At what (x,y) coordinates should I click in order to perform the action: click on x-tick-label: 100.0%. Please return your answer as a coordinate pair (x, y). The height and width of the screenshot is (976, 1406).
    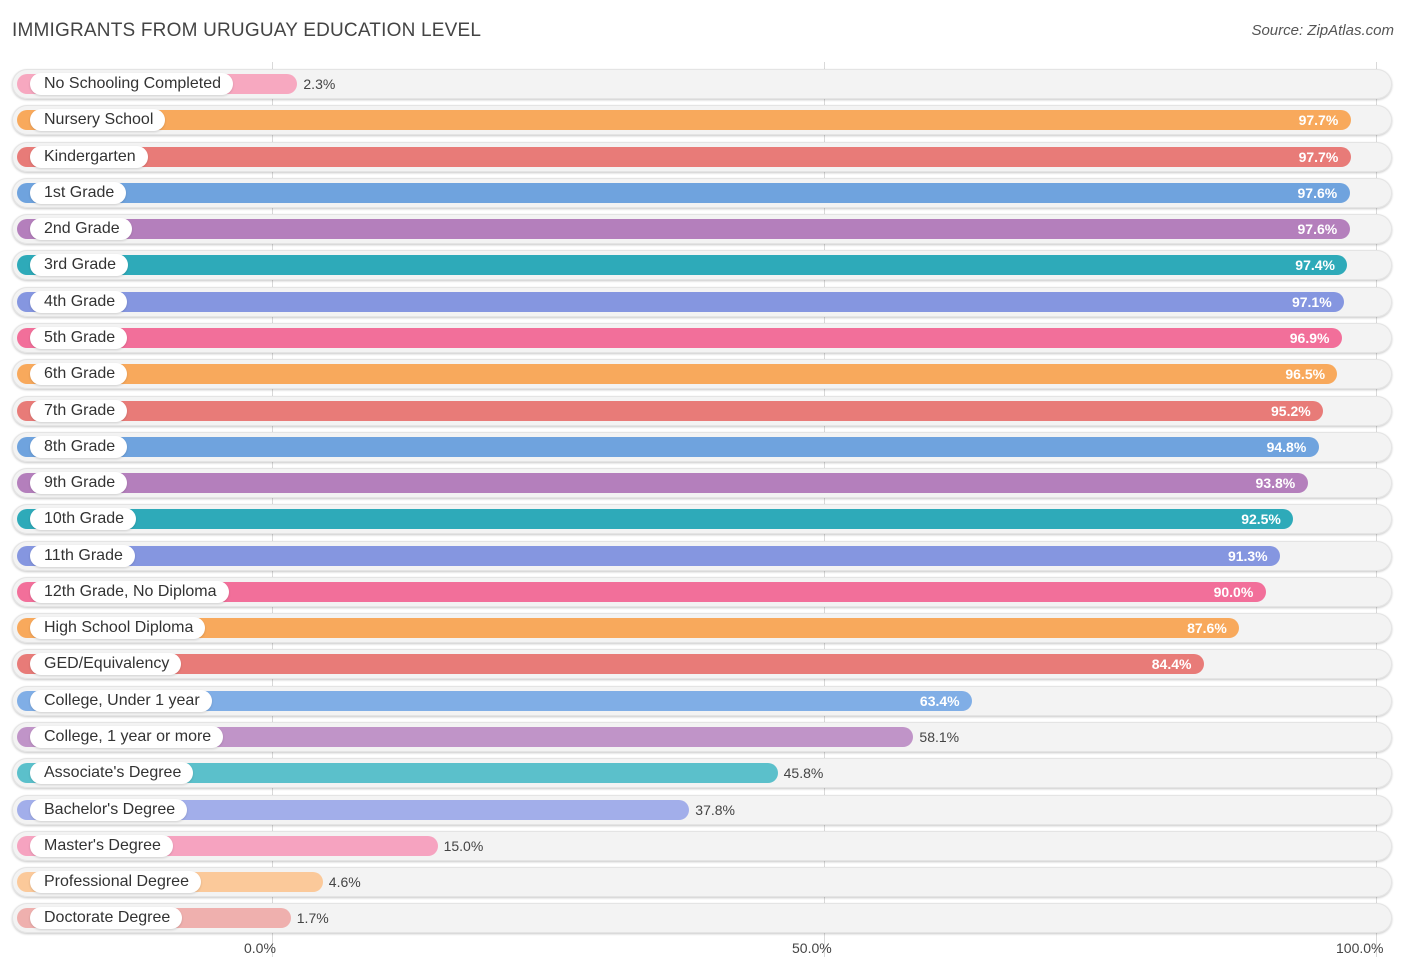
    Looking at the image, I should click on (1360, 948).